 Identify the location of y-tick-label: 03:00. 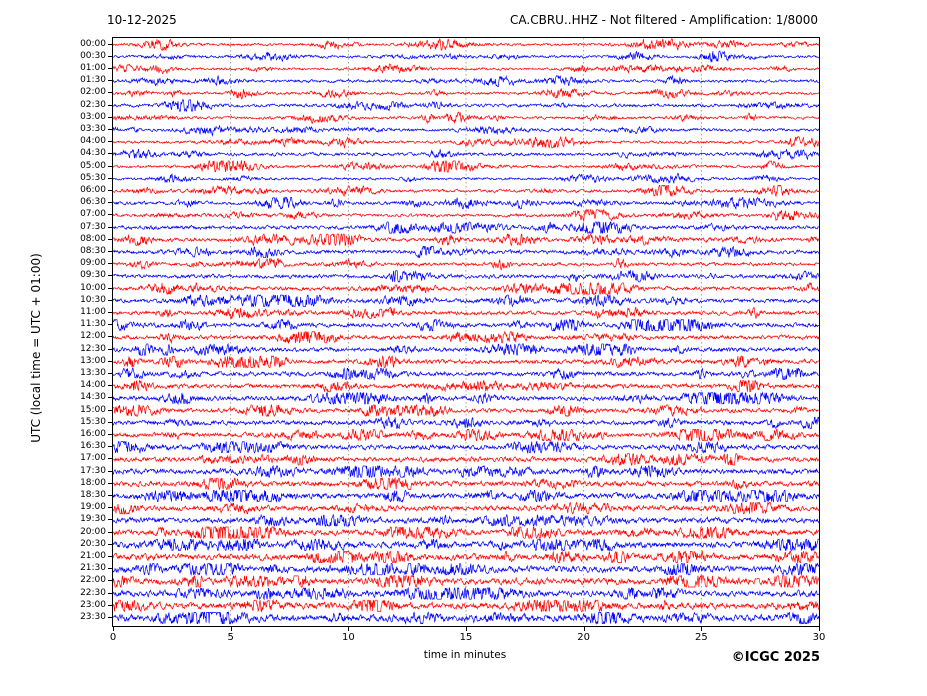
(93, 116).